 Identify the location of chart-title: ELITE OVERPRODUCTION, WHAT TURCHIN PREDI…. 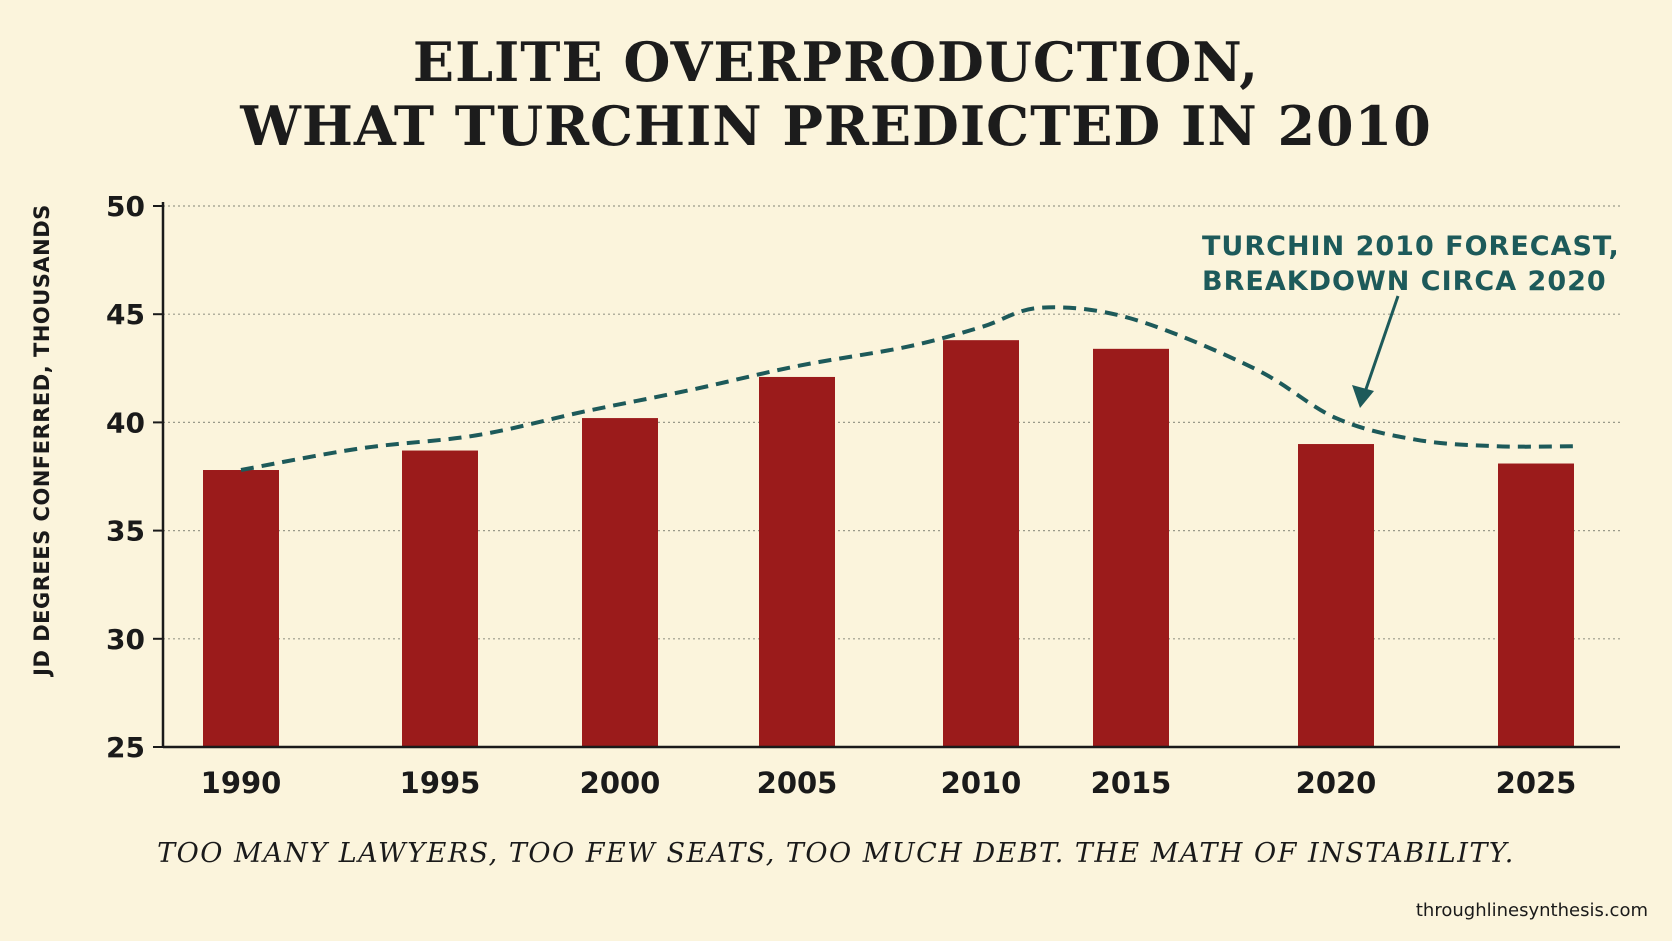
(836, 94).